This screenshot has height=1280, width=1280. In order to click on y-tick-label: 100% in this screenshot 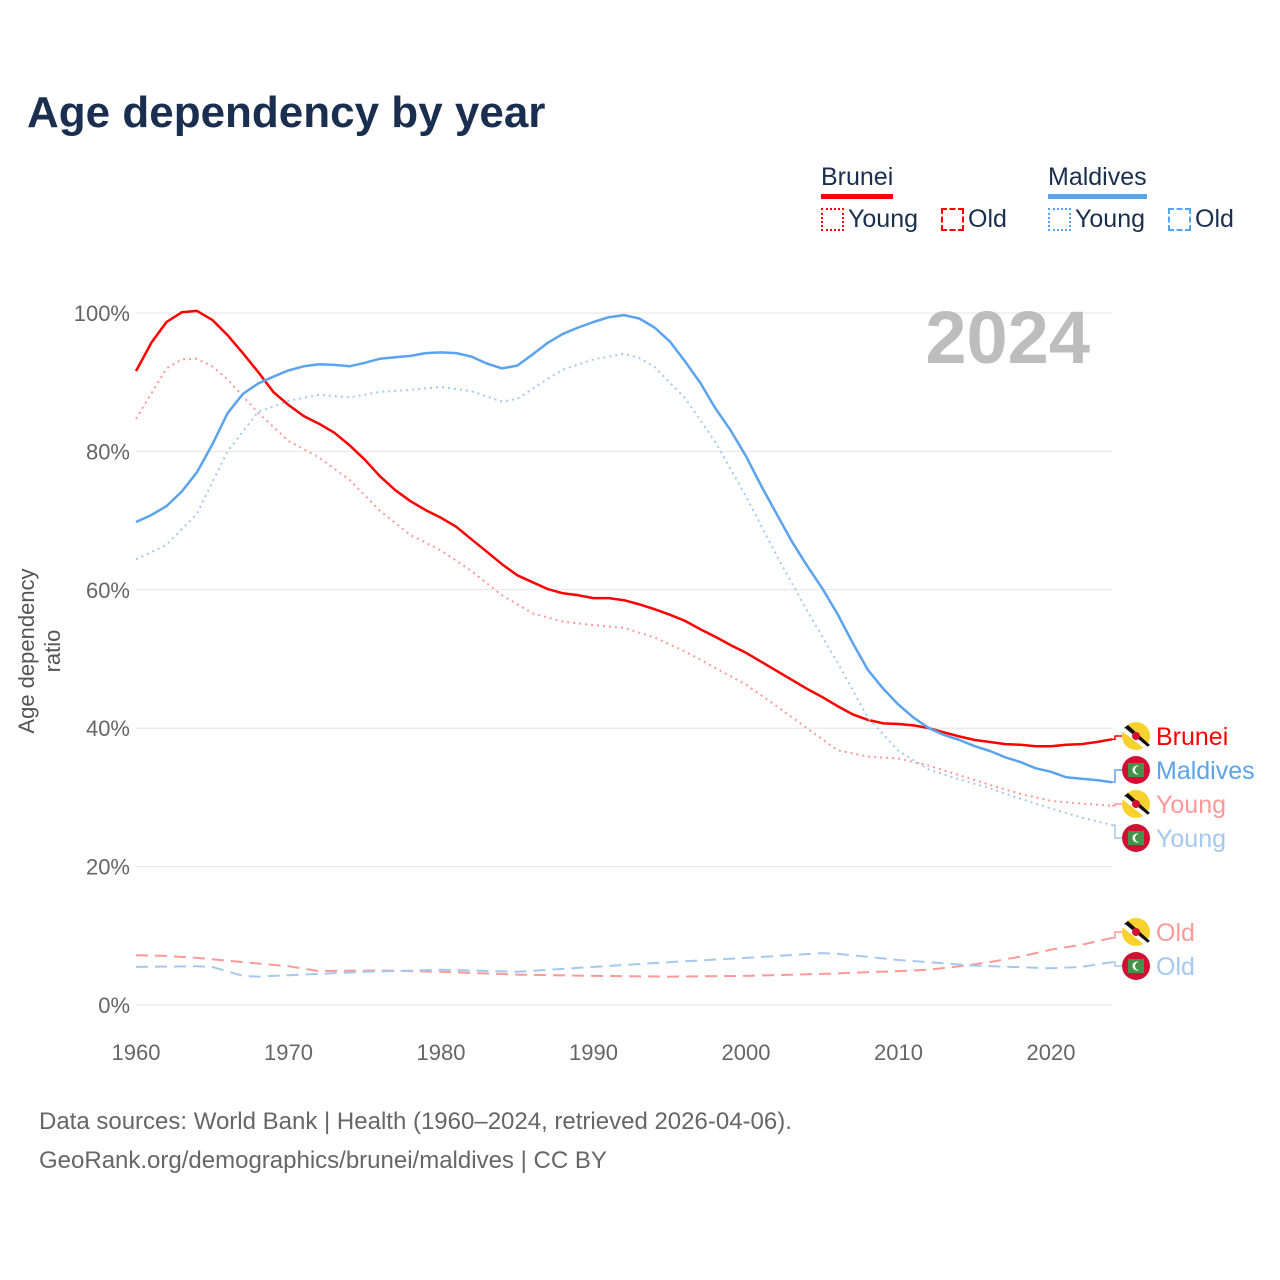, I will do `click(102, 313)`.